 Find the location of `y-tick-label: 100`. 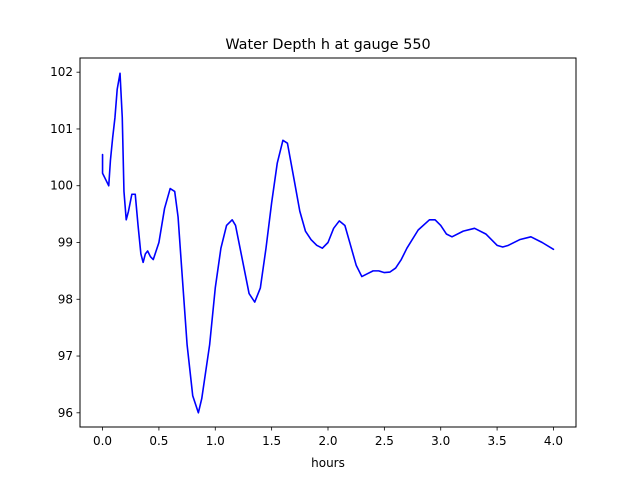

y-tick-label: 100 is located at coordinates (61, 186).